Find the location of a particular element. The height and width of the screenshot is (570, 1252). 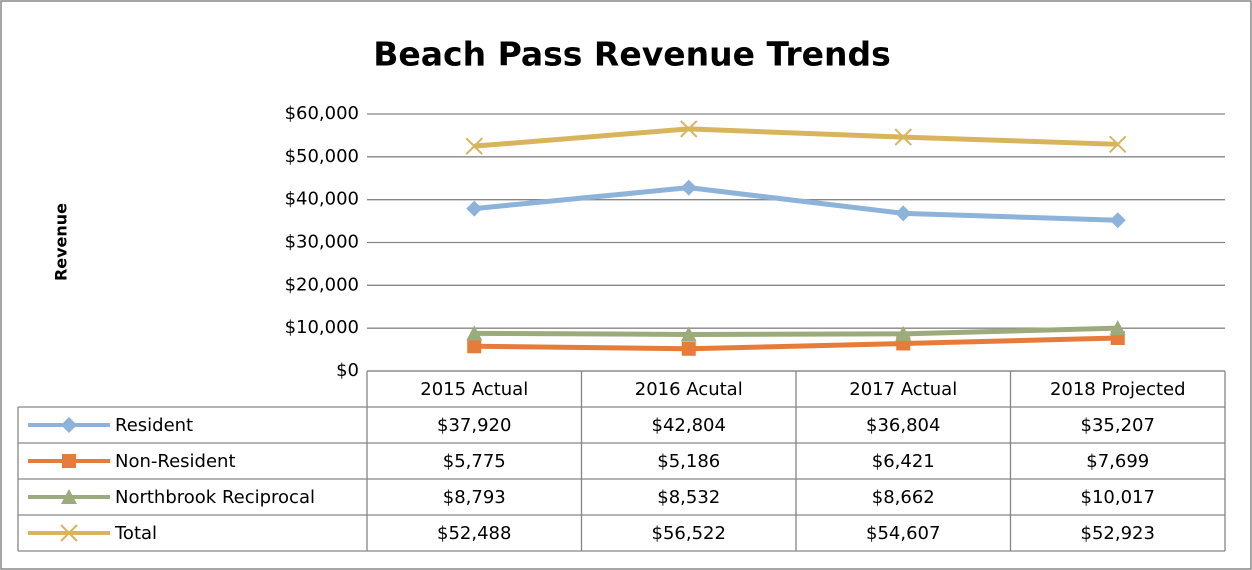

table-cell: $6,421 is located at coordinates (903, 461).